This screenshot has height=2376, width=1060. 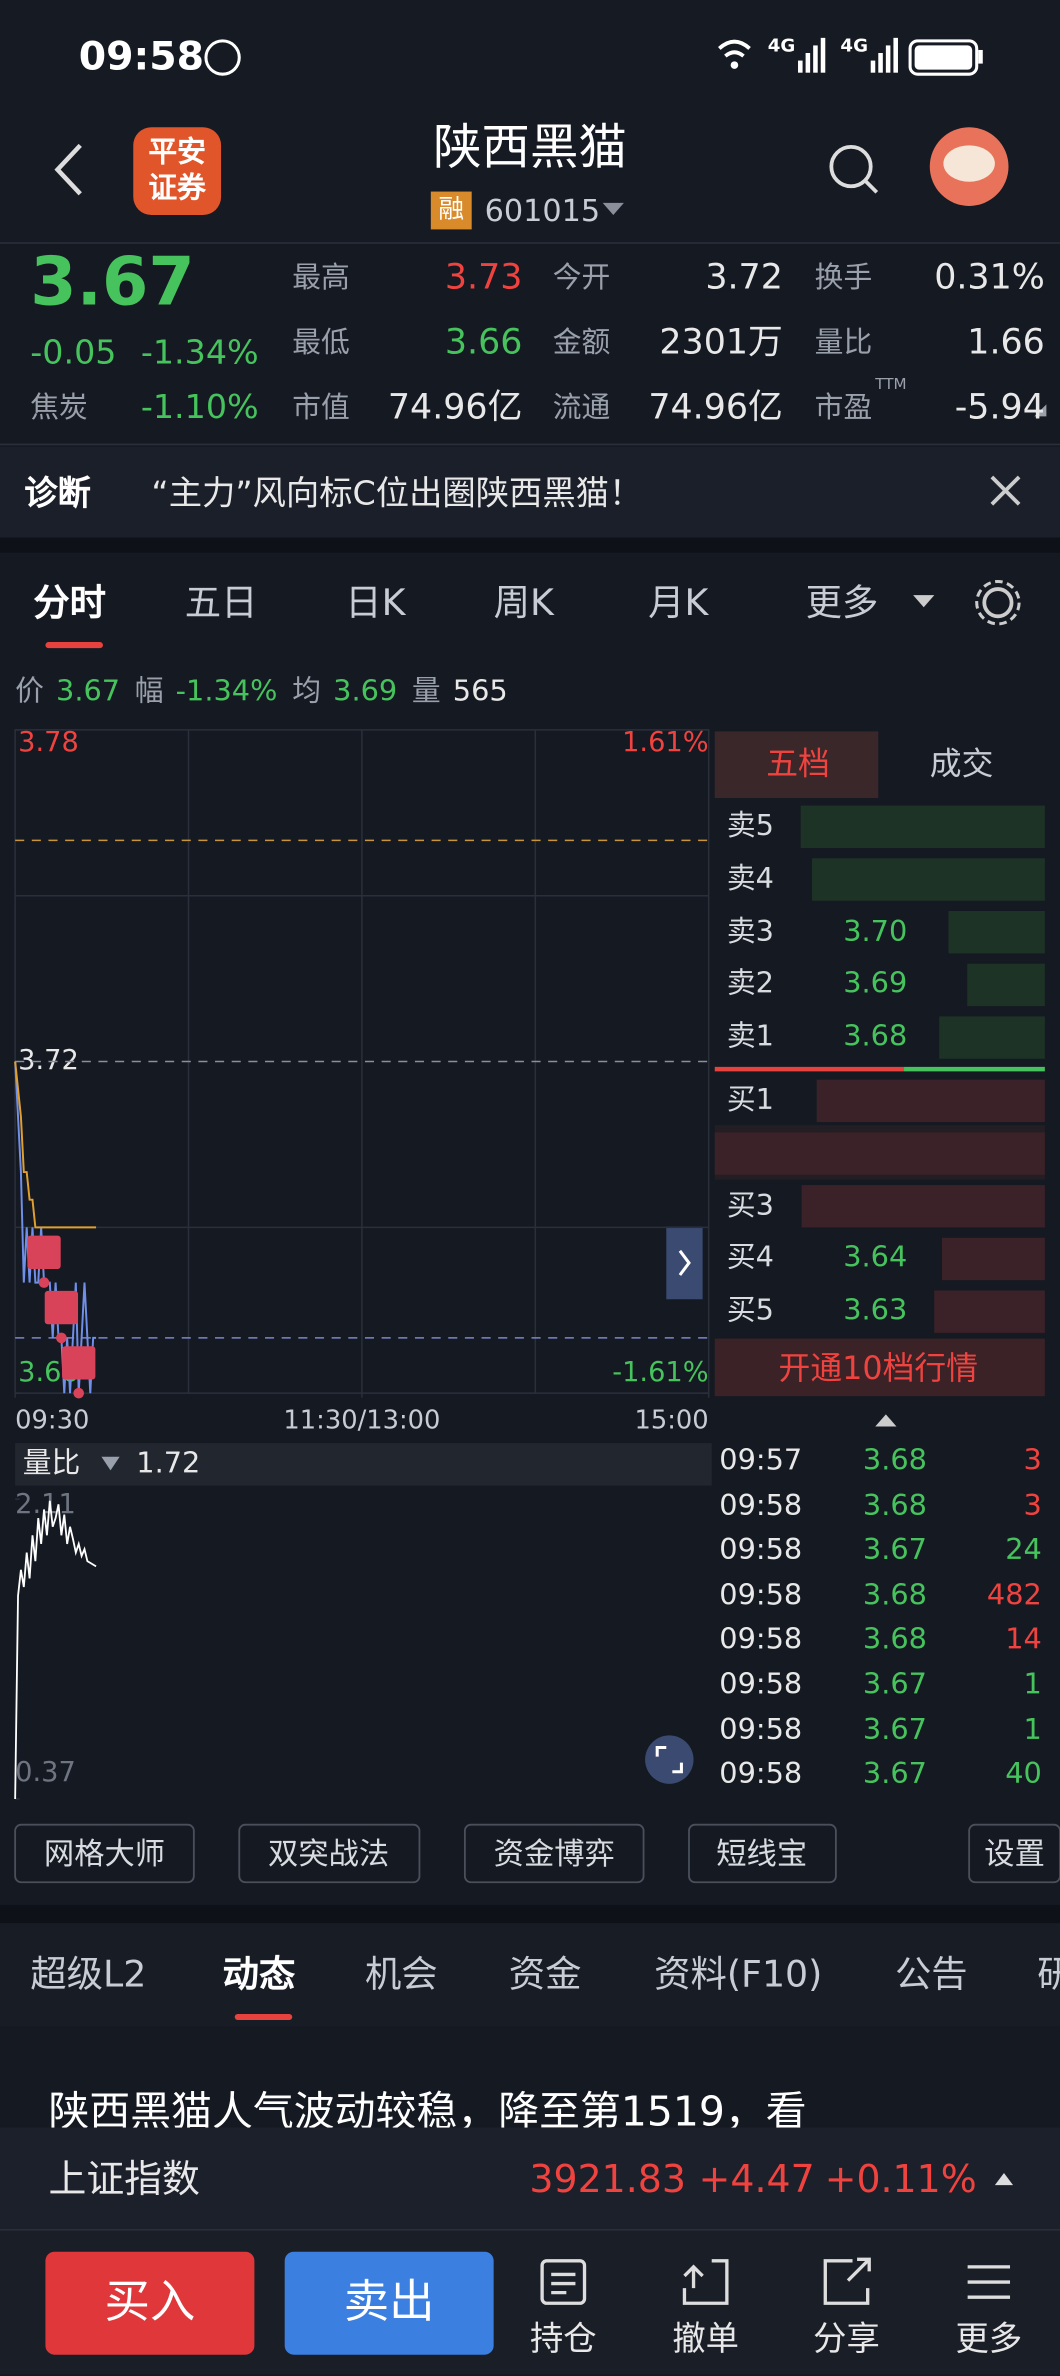 I want to click on content-tab: 研, so click(x=1048, y=1974).